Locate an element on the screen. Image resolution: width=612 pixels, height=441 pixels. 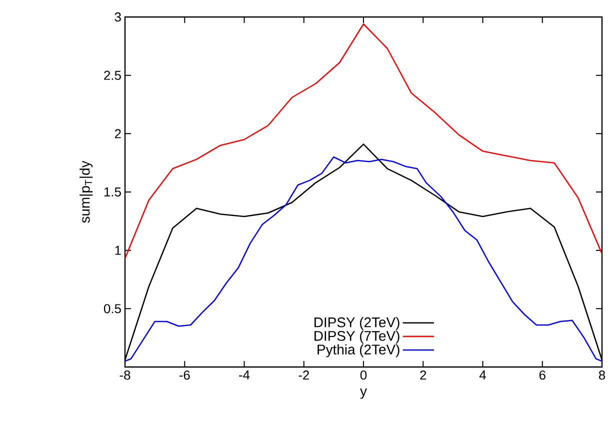
x-tick-label: 2 is located at coordinates (423, 375).